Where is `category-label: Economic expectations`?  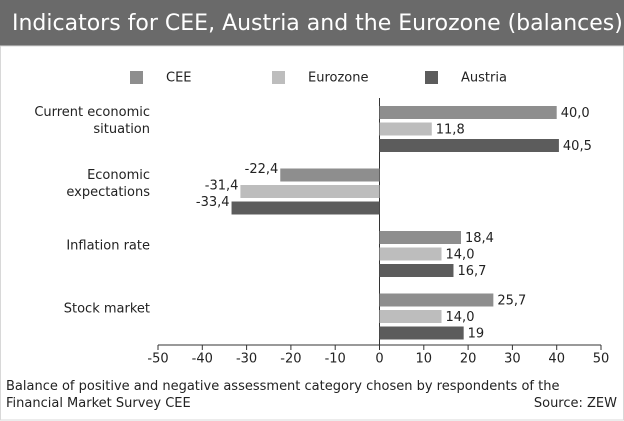 category-label: Economic expectations is located at coordinates (108, 183).